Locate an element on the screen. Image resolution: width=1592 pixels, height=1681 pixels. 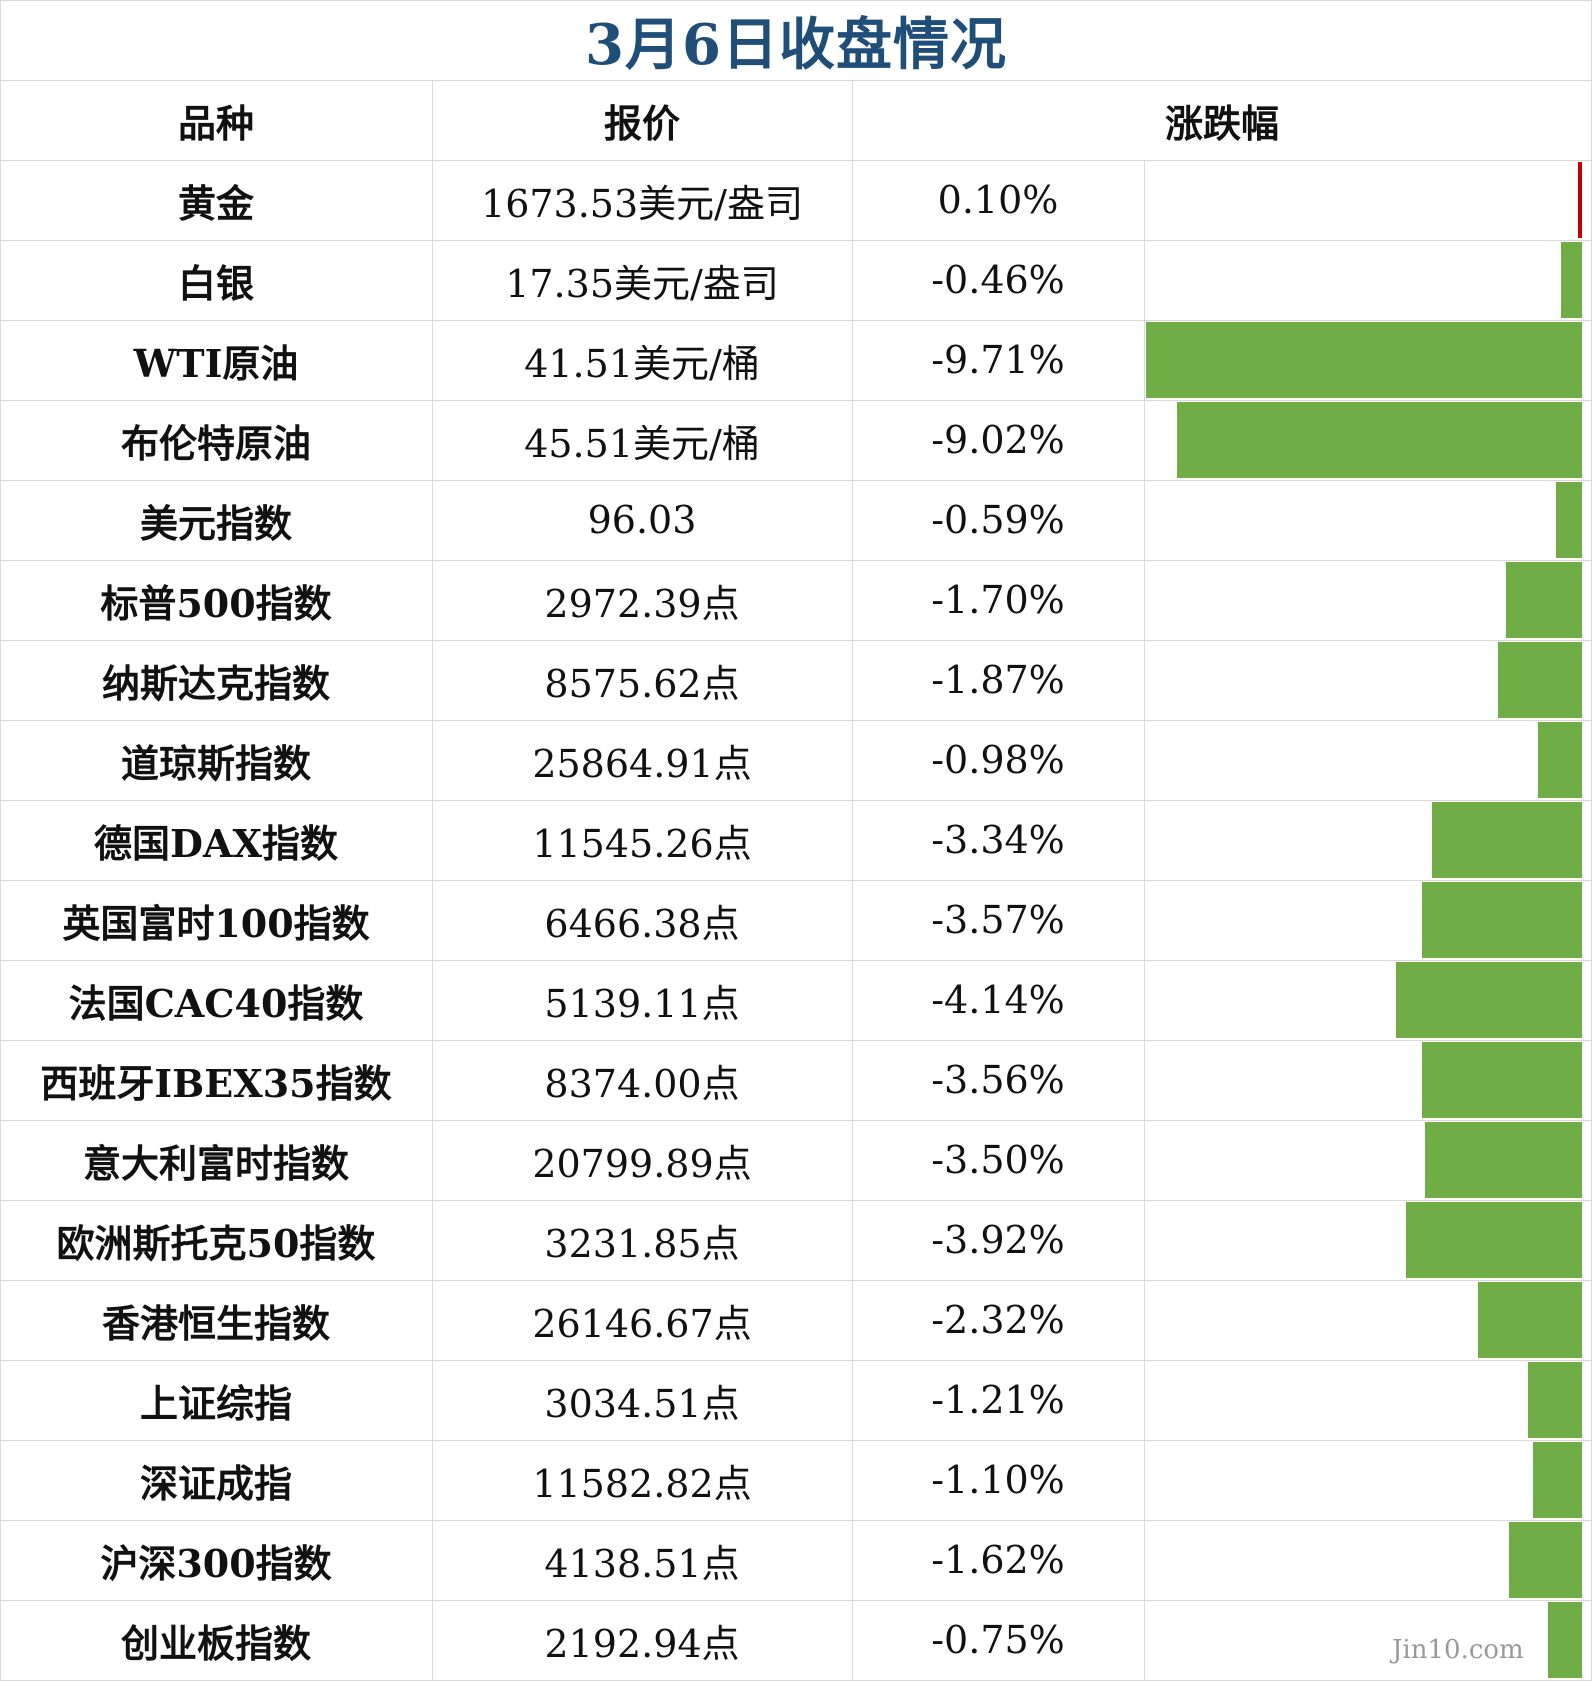
row-change-label: -0.98% is located at coordinates (998, 760).